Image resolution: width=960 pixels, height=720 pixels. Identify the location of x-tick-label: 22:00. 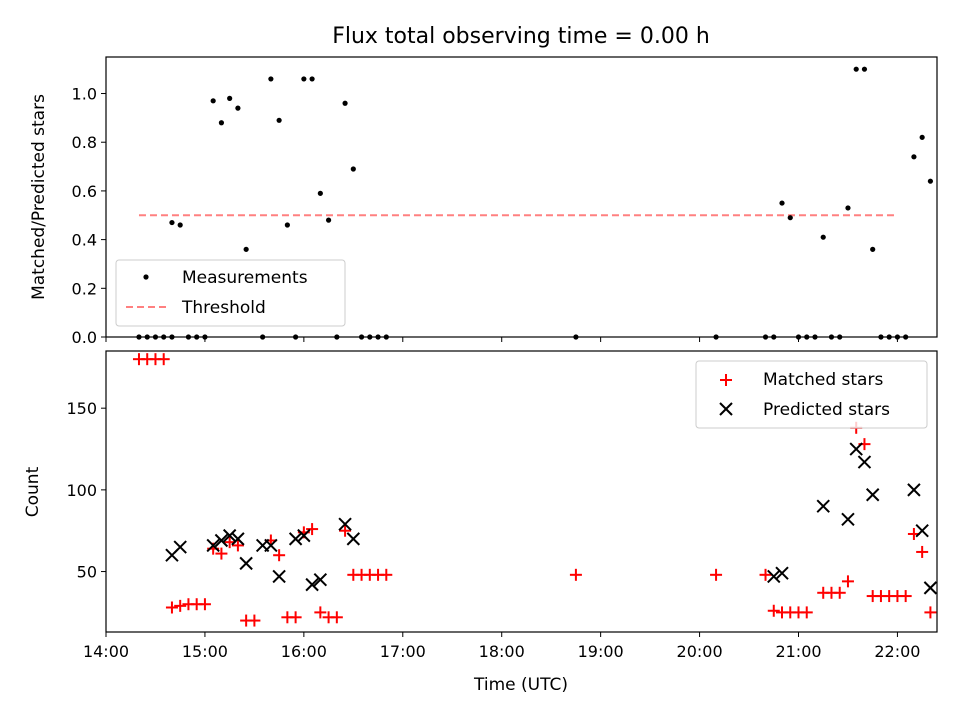
(897, 651).